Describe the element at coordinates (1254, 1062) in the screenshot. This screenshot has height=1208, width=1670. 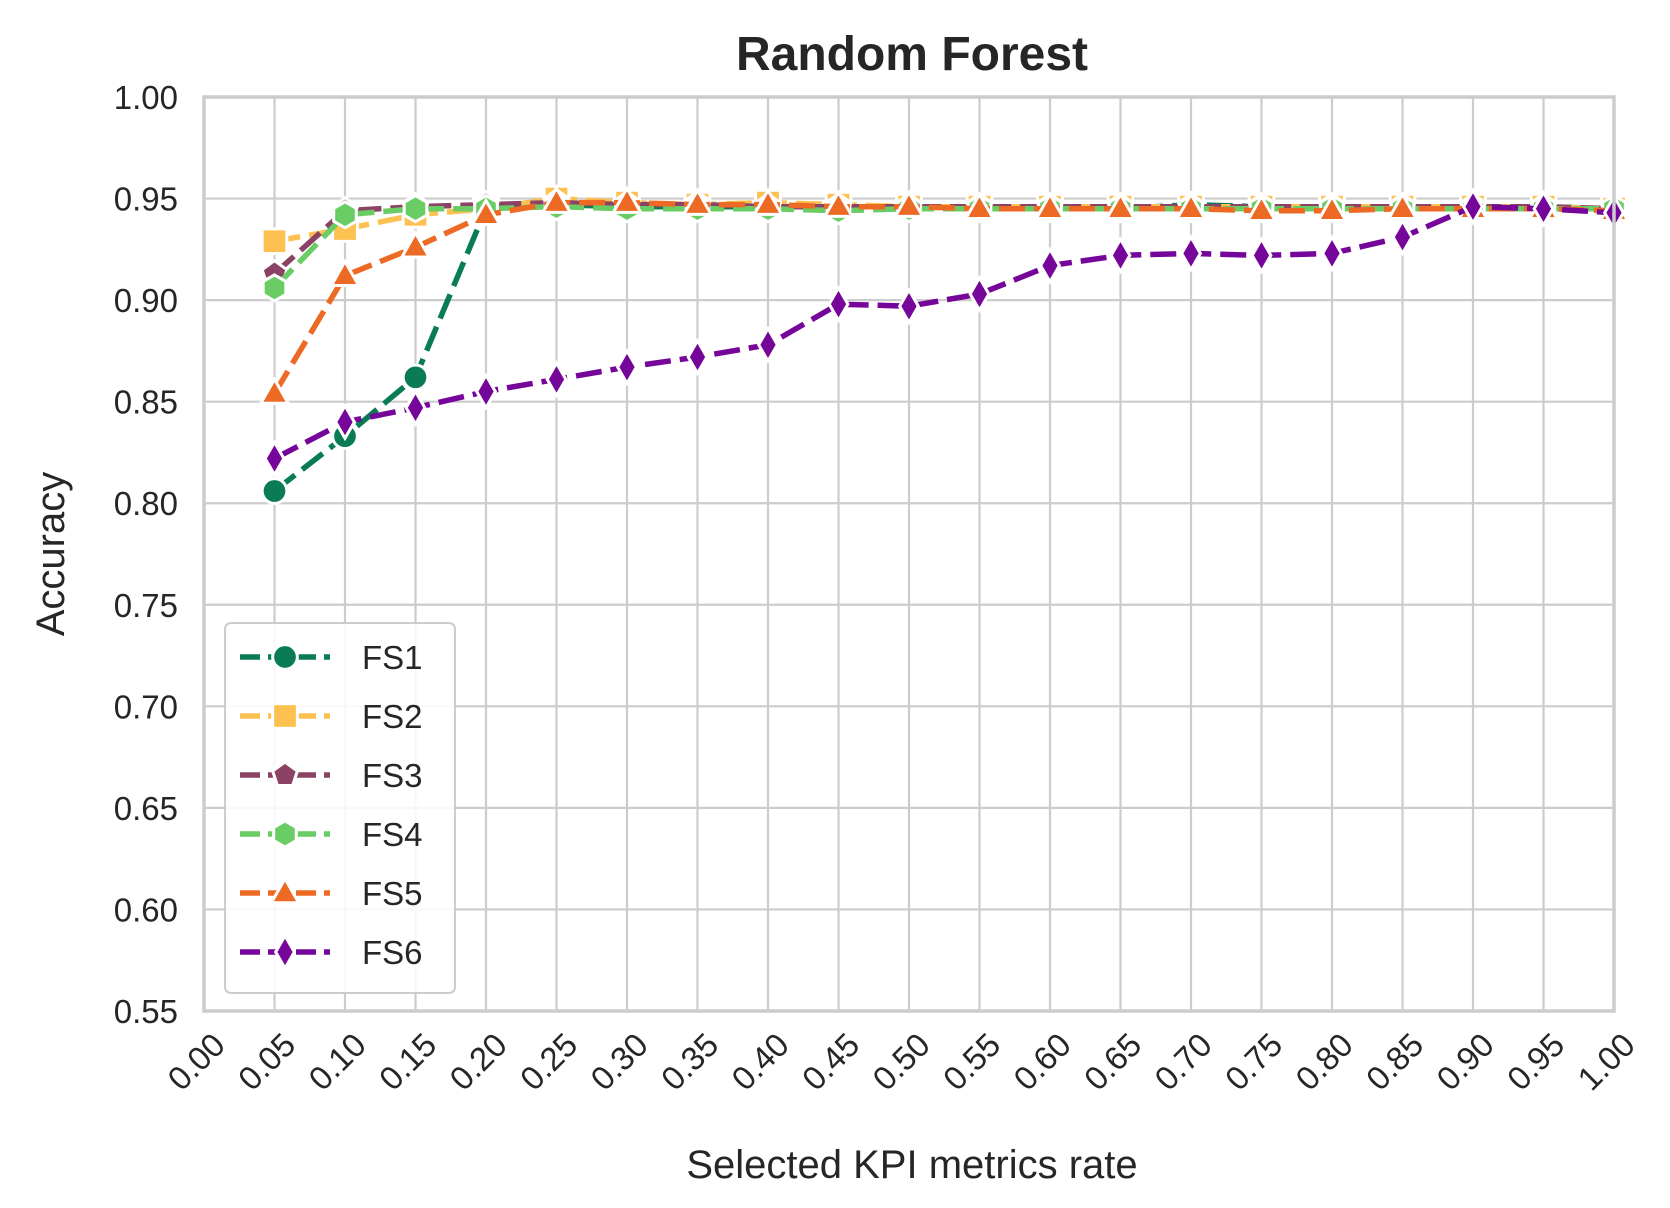
I see `x-tick-label: 0.75` at that location.